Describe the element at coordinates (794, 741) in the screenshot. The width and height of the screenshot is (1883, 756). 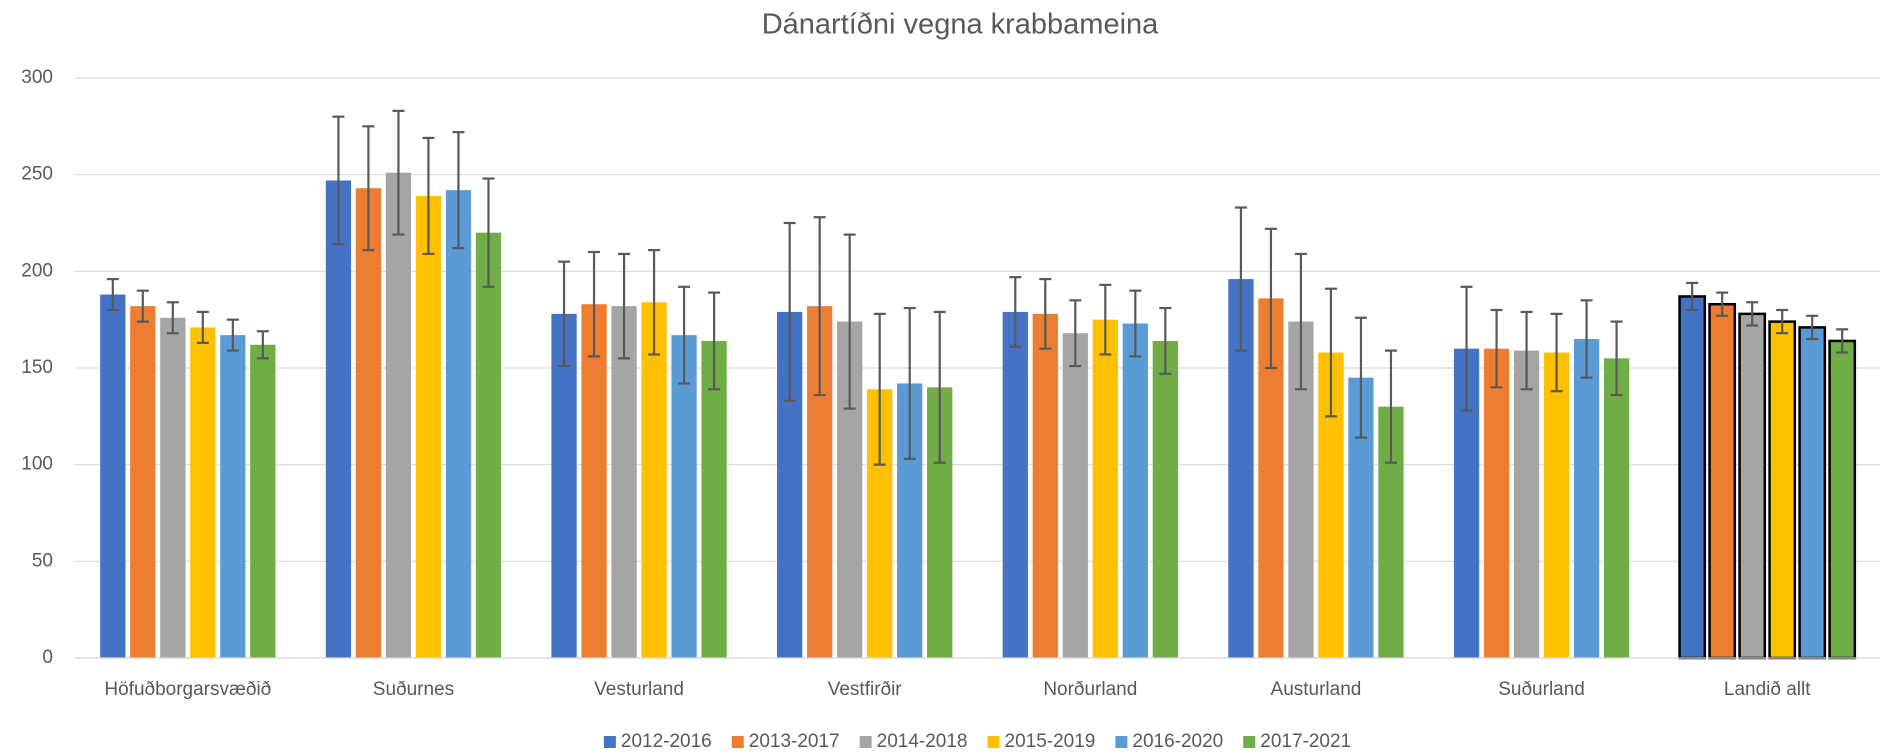
I see `legend-label: 2013-2017` at that location.